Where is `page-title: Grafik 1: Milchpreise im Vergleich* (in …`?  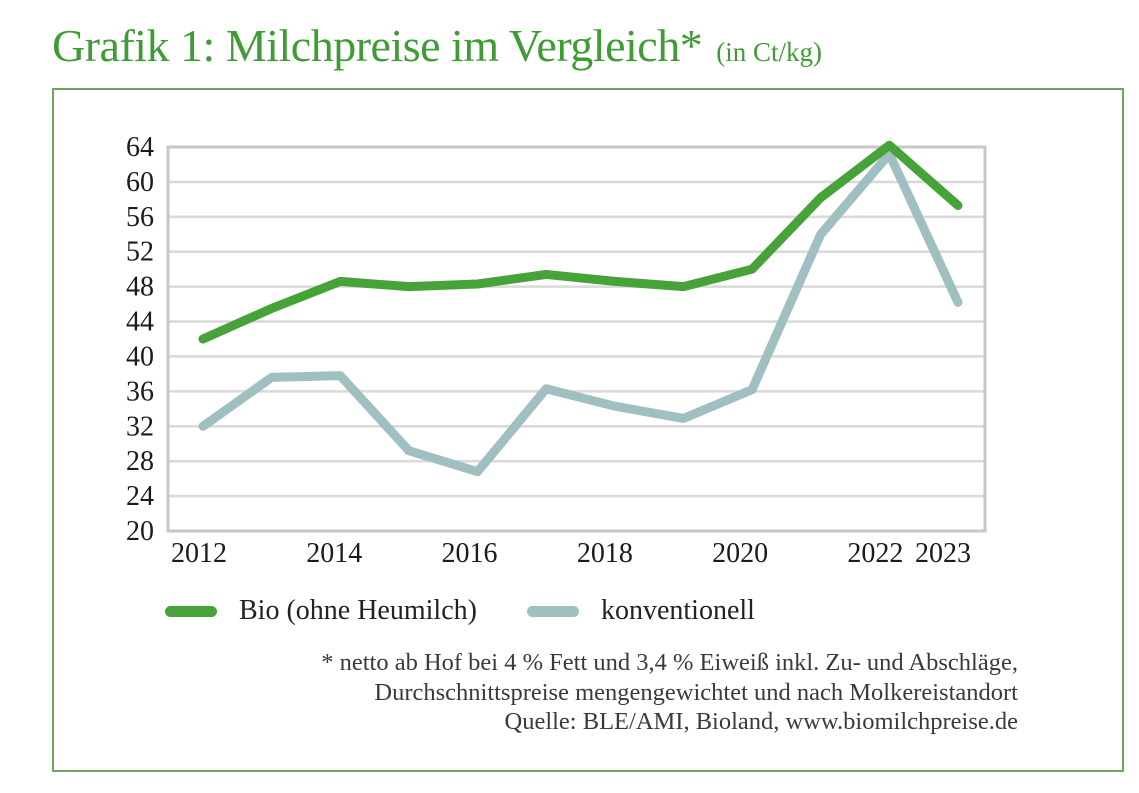
page-title: Grafik 1: Milchpreise im Vergleich* (in … is located at coordinates (437, 46).